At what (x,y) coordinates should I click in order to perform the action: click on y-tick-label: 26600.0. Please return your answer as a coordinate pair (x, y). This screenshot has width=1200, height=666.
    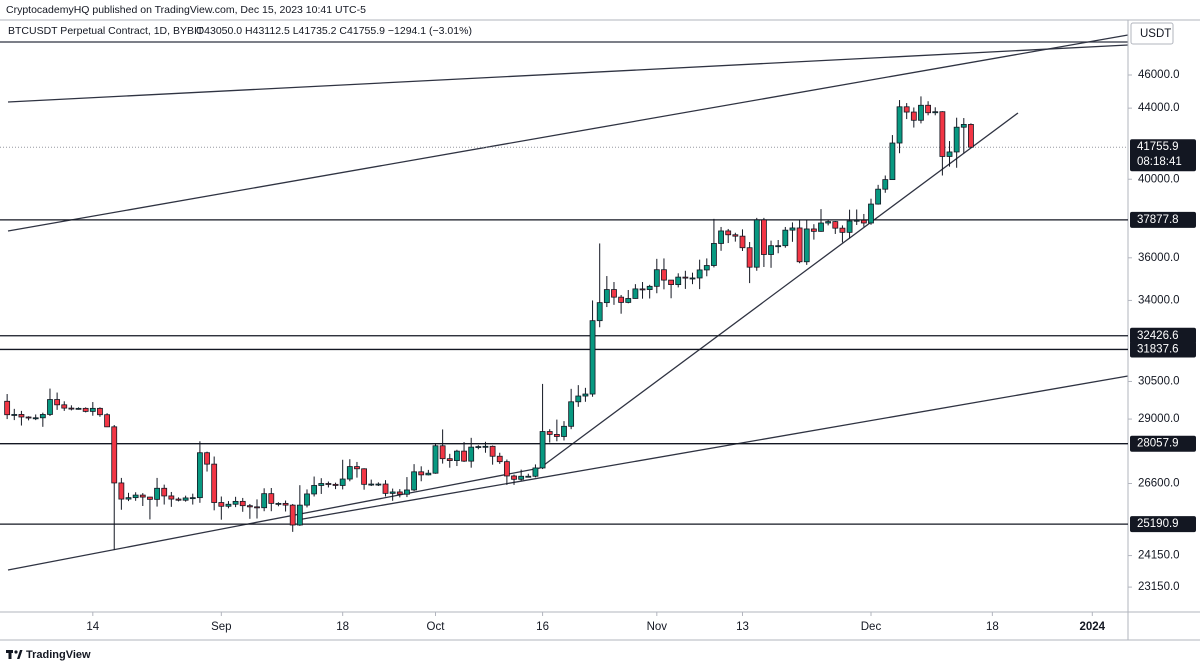
    Looking at the image, I should click on (1159, 484).